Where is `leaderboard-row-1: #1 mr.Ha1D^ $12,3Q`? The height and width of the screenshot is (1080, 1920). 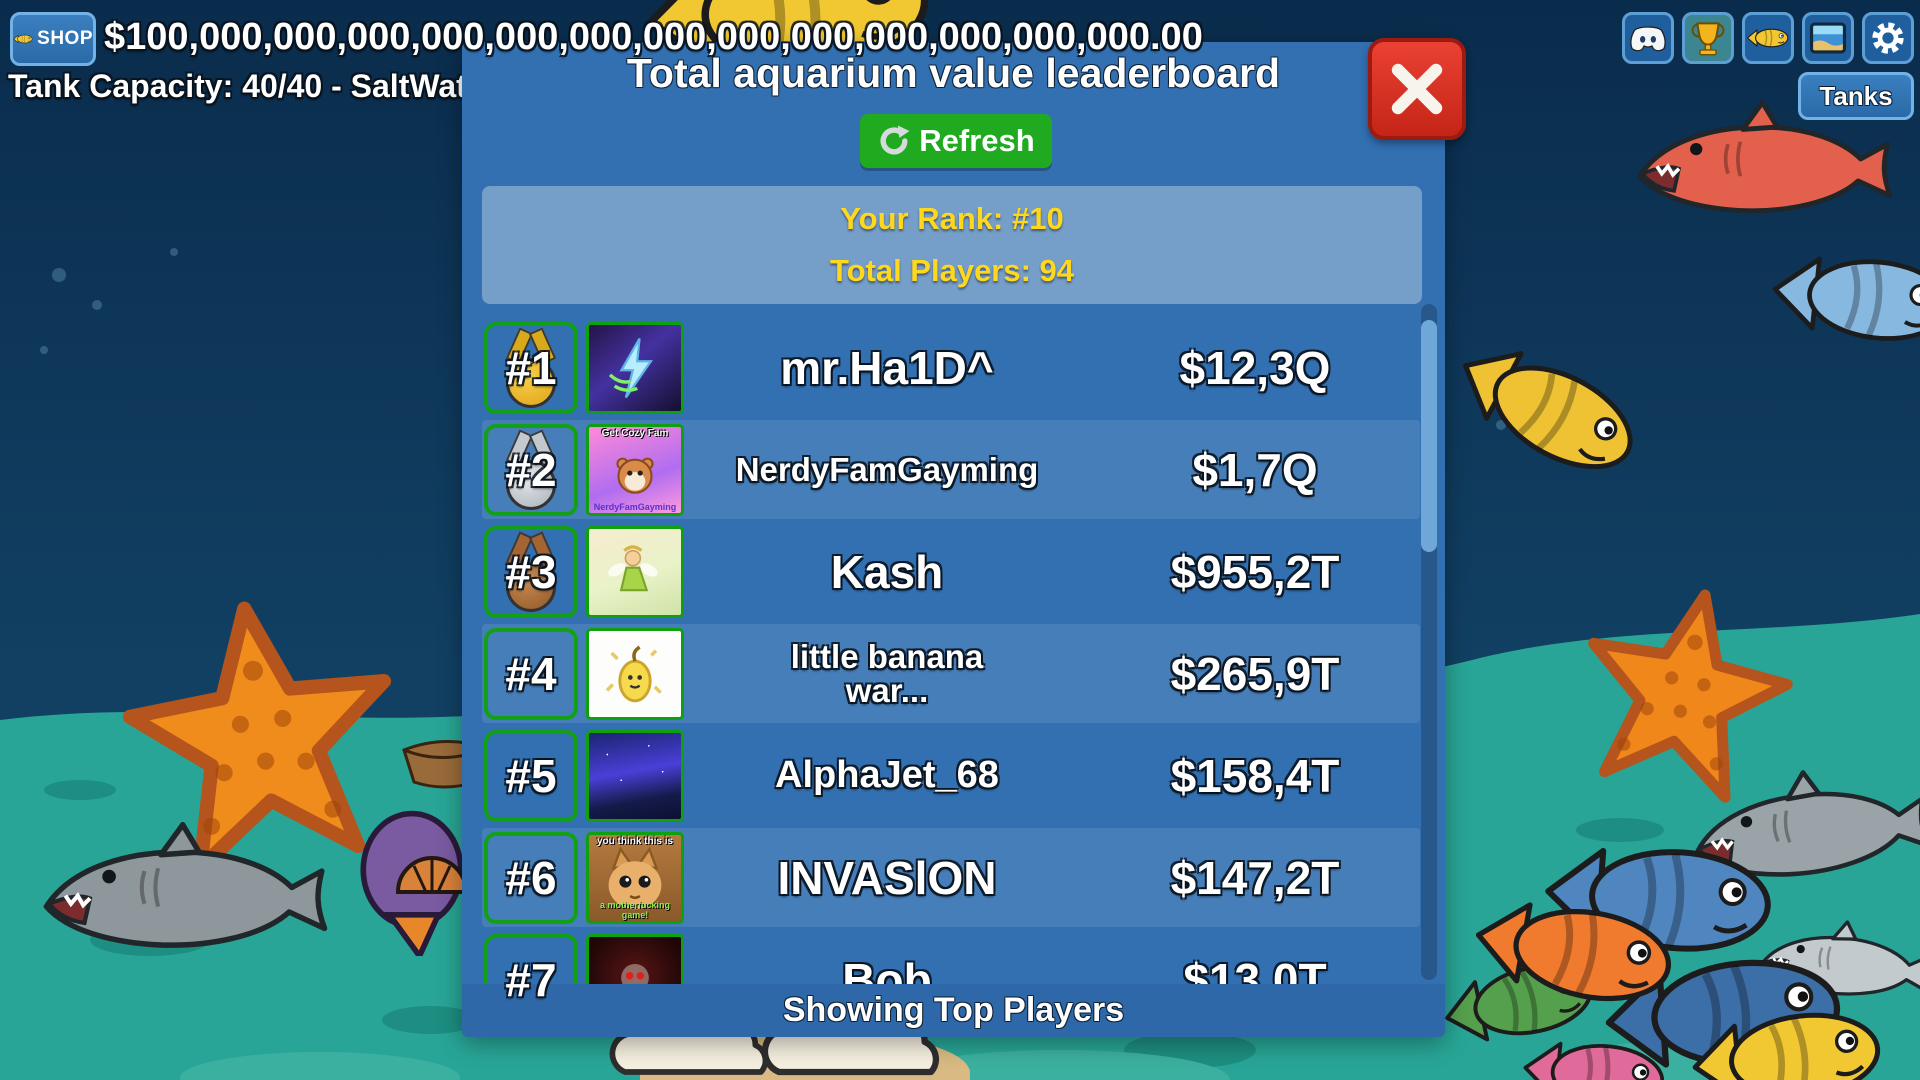
leaderboard-row-1: #1 mr.Ha1D^ $12,3Q is located at coordinates (951, 367).